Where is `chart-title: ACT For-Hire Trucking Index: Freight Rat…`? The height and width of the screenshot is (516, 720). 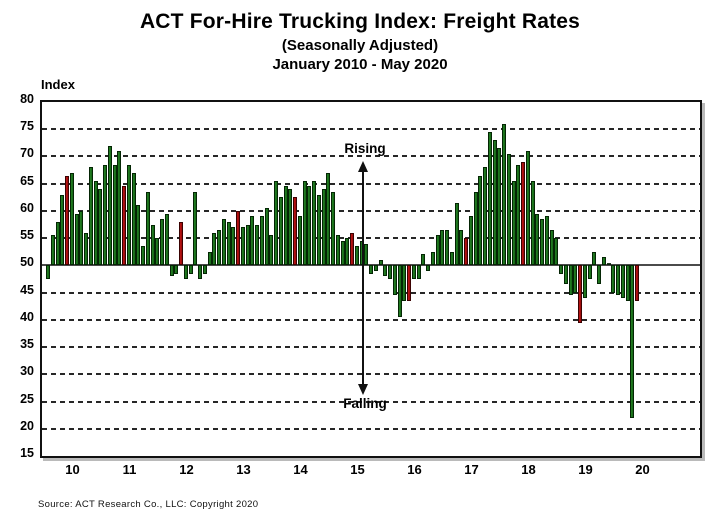
chart-title: ACT For-Hire Trucking Index: Freight Rat… is located at coordinates (360, 21).